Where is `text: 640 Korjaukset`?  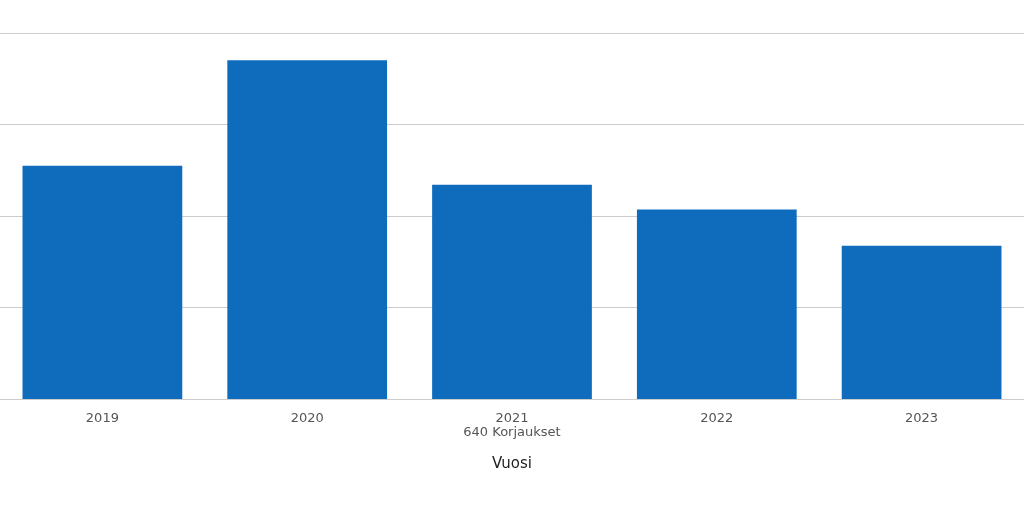 text: 640 Korjaukset is located at coordinates (512, 431).